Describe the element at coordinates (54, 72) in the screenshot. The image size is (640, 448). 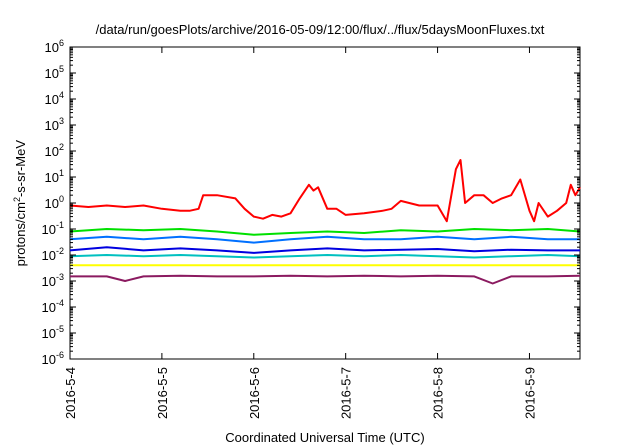
I see `y-tick-label: 10⁵` at that location.